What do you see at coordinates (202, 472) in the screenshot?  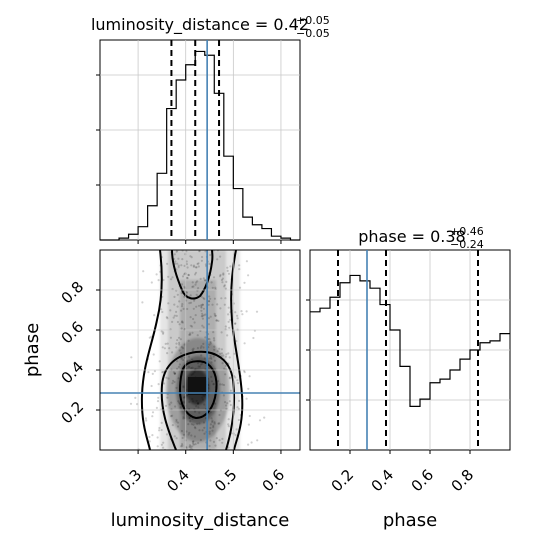 I see `panel-2d-xticks: 0.3 0.4 0.5 0.6` at bounding box center [202, 472].